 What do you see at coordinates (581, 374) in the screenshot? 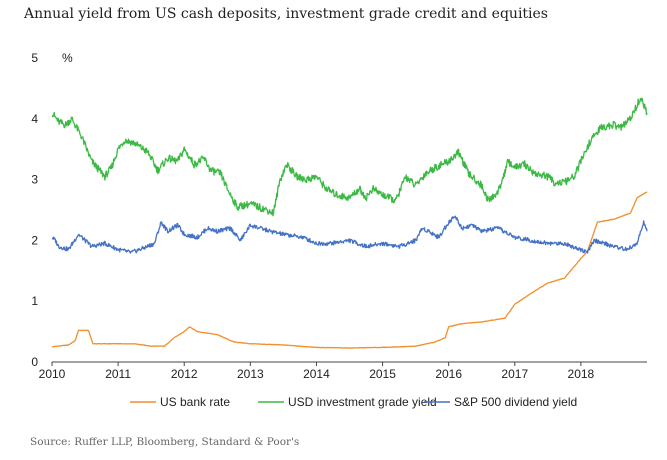
I see `x-tick-label: 2018` at bounding box center [581, 374].